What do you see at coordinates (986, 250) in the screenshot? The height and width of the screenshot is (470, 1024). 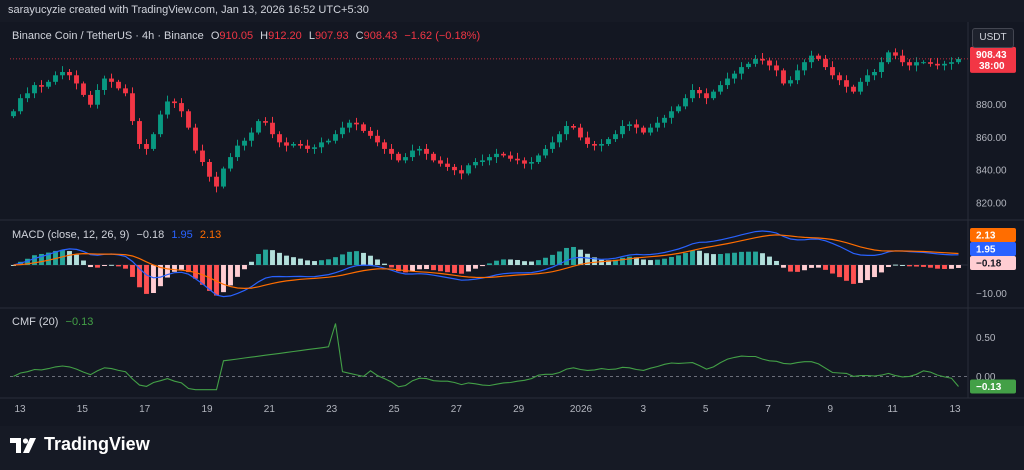 I see `macd-line-badge-label: 1.95` at bounding box center [986, 250].